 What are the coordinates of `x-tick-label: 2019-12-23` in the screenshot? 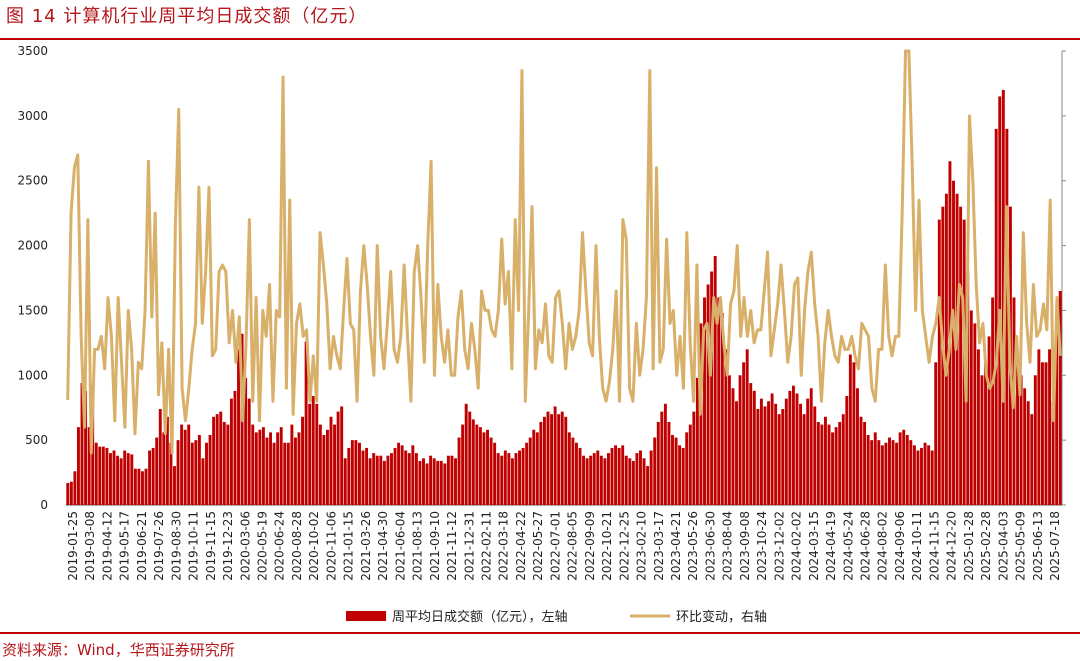 It's located at (228, 546).